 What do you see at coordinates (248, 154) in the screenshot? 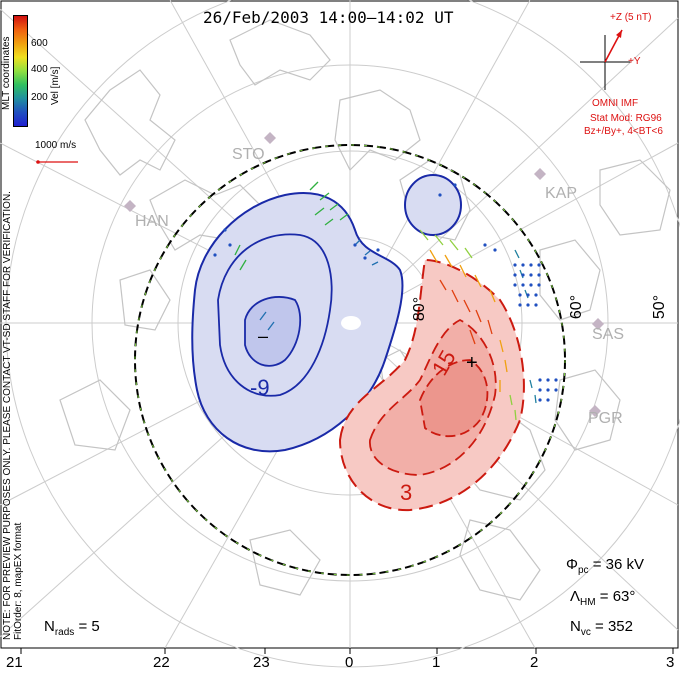
I see `station-label-sto: STO` at bounding box center [248, 154].